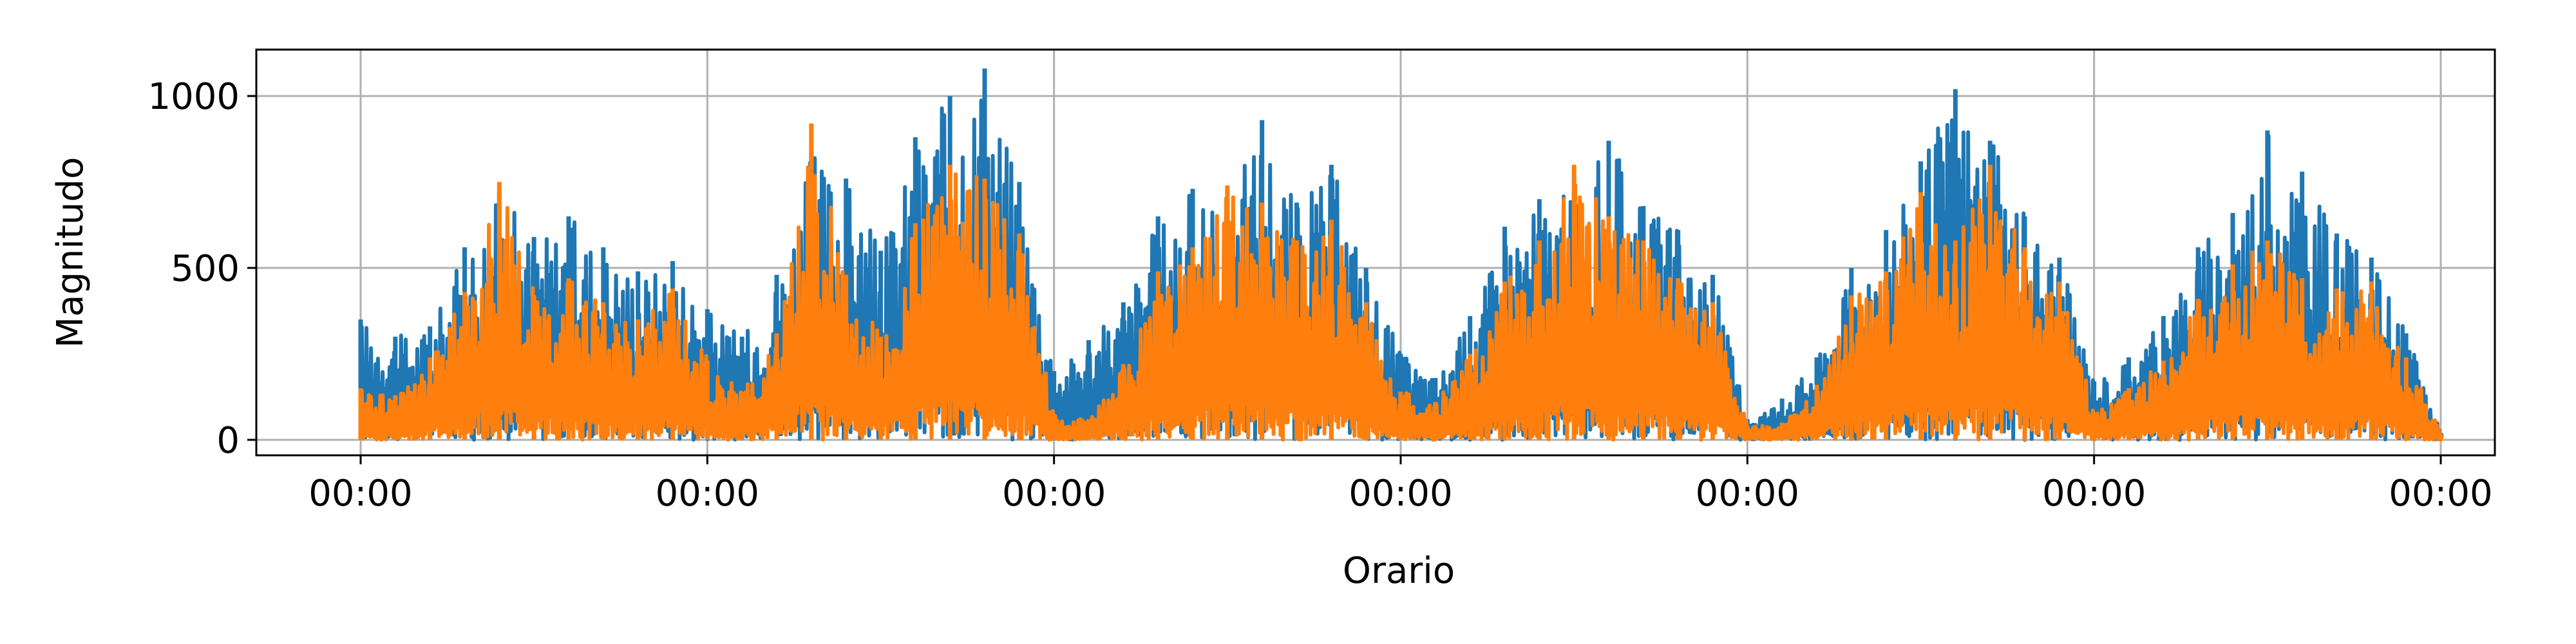 The image size is (2576, 644). What do you see at coordinates (206, 269) in the screenshot?
I see `y-tick-label: 500` at bounding box center [206, 269].